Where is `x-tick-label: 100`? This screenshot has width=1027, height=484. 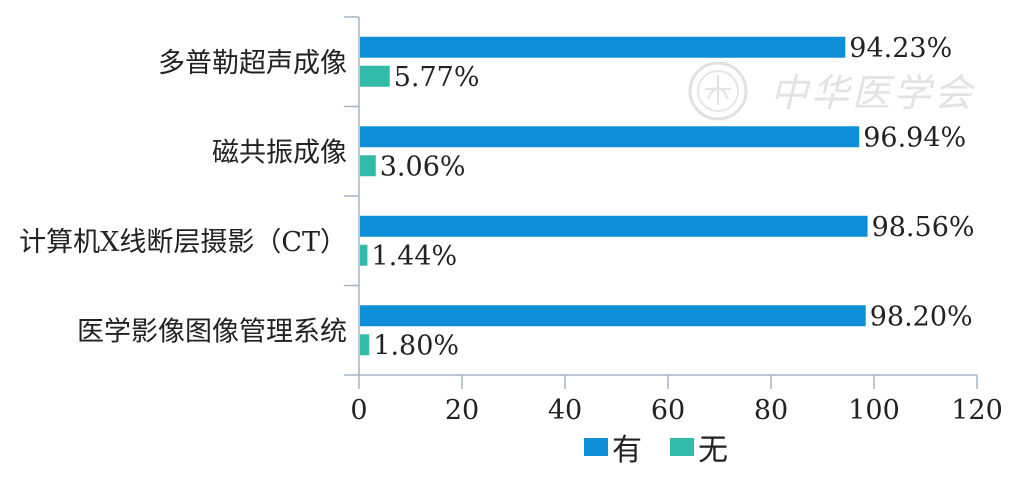 x-tick-label: 100 is located at coordinates (874, 410).